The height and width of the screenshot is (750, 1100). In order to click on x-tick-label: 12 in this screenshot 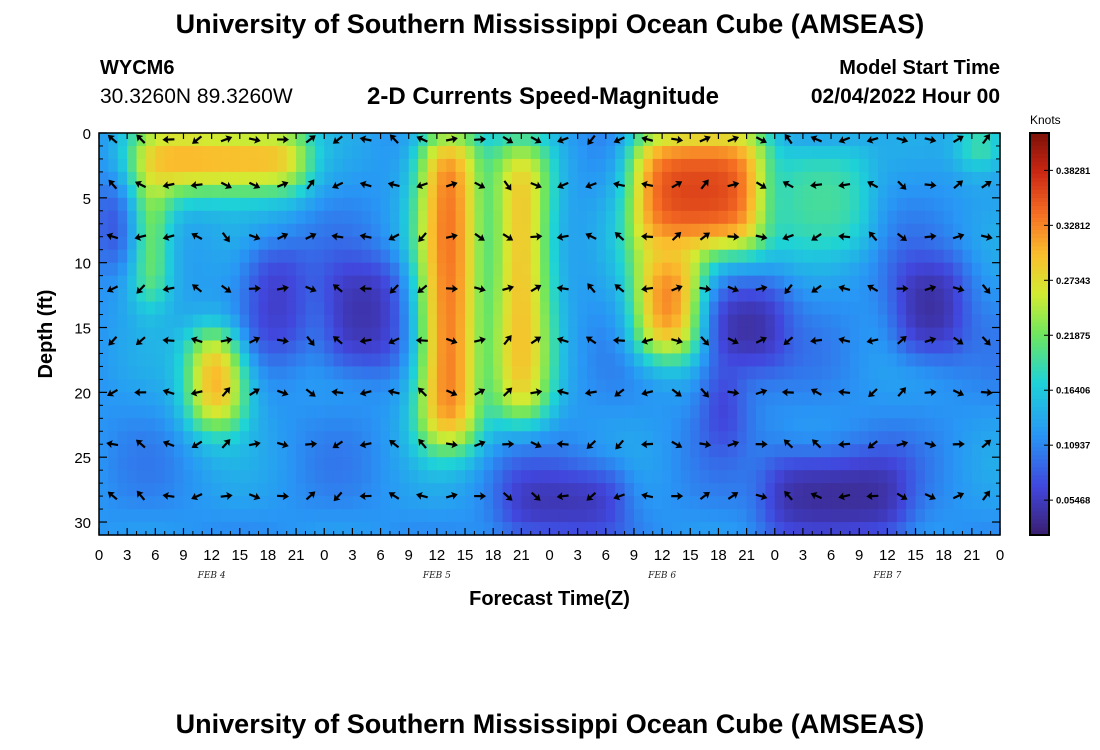, I will do `click(662, 555)`.